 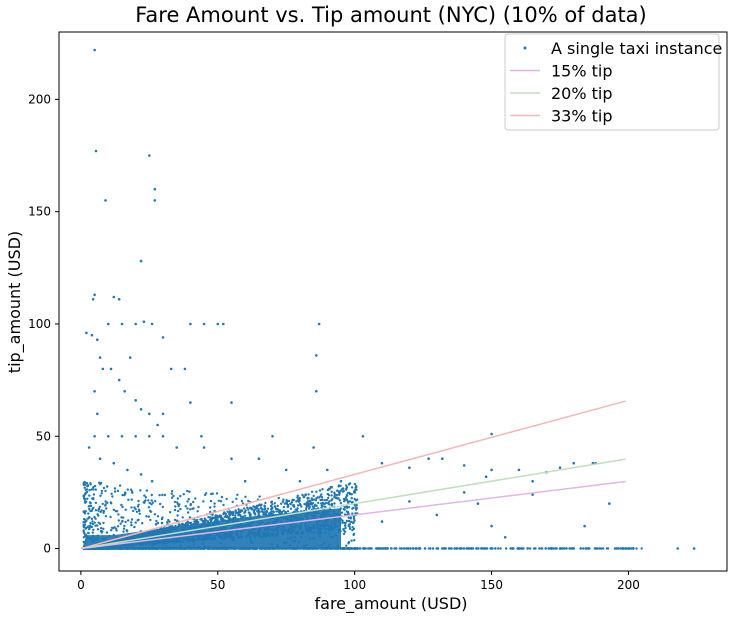 What do you see at coordinates (391, 604) in the screenshot?
I see `x-axis-label: fare_amount (USD)` at bounding box center [391, 604].